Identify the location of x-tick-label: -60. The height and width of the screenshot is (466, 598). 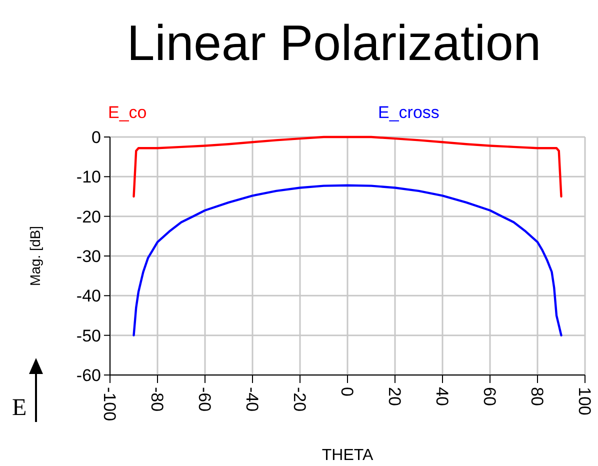
(204, 399).